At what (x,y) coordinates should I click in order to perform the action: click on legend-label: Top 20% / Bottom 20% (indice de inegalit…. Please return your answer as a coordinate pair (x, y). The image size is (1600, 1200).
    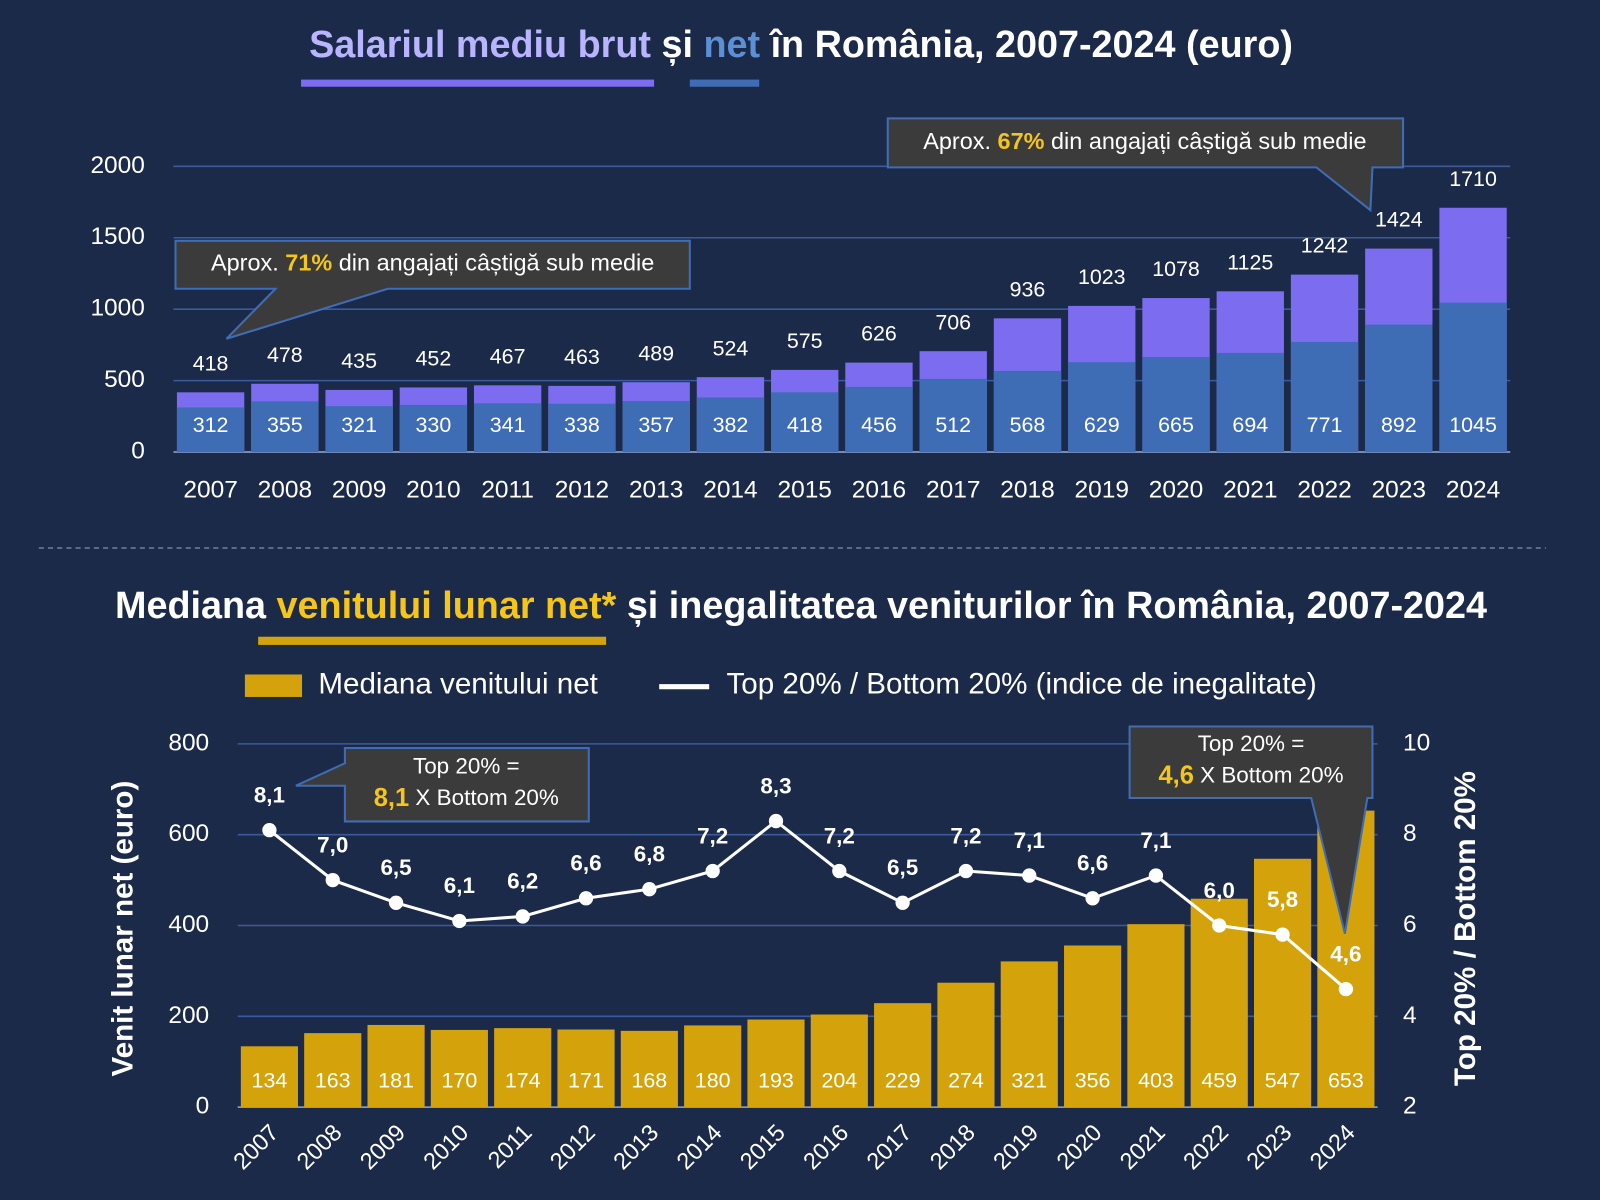
    Looking at the image, I should click on (1022, 684).